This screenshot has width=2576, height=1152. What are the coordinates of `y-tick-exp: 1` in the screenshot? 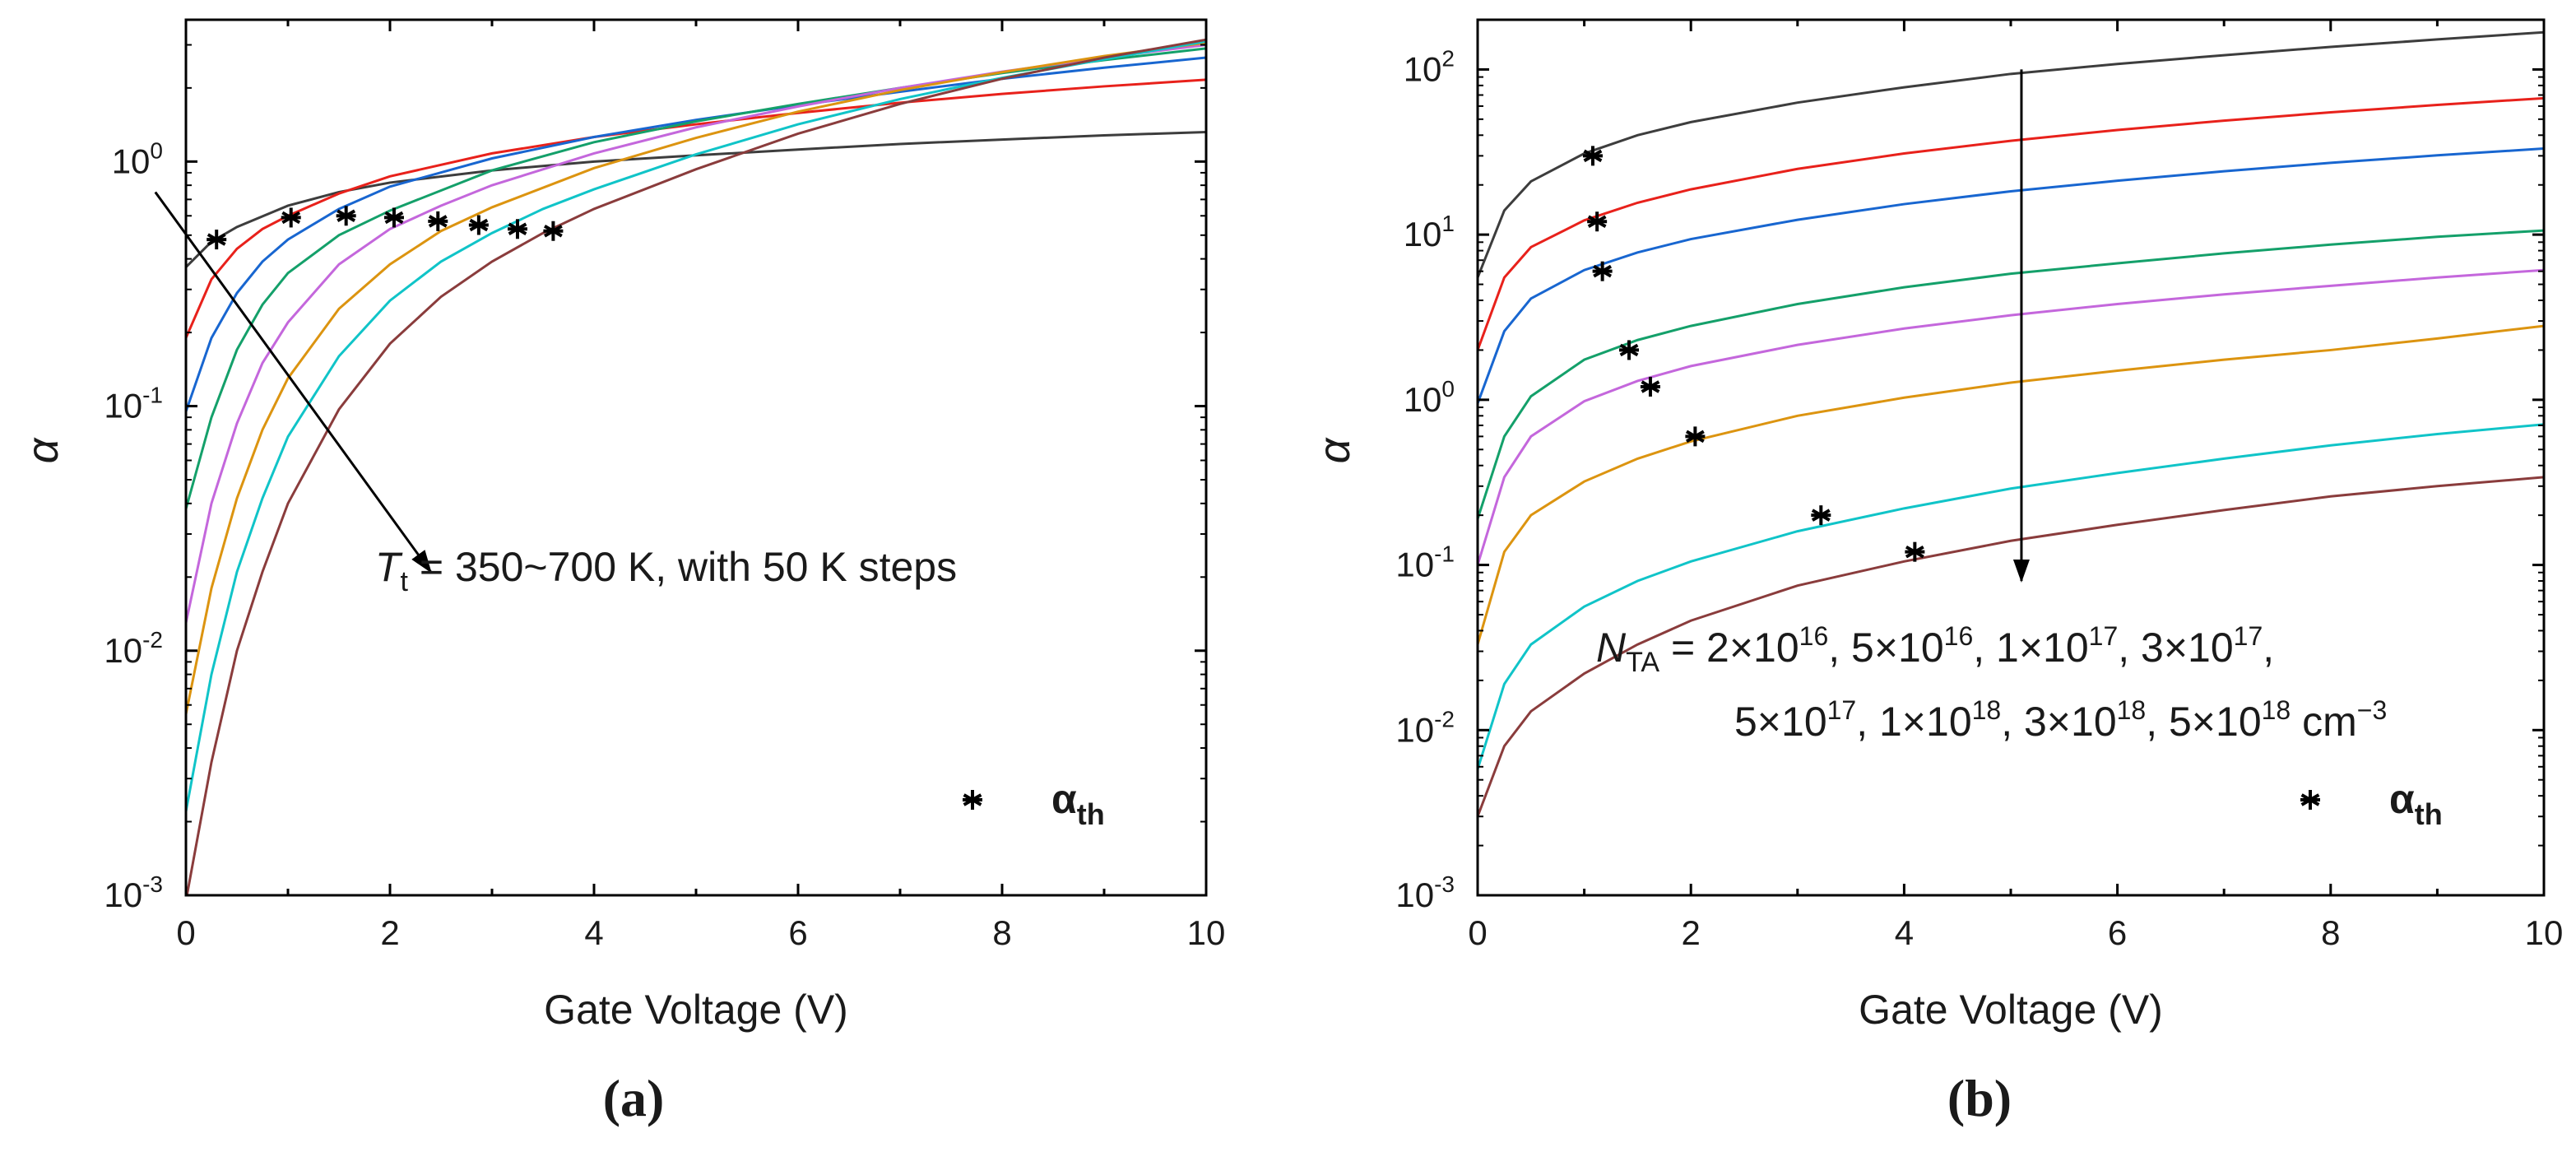 It's located at (1448, 223).